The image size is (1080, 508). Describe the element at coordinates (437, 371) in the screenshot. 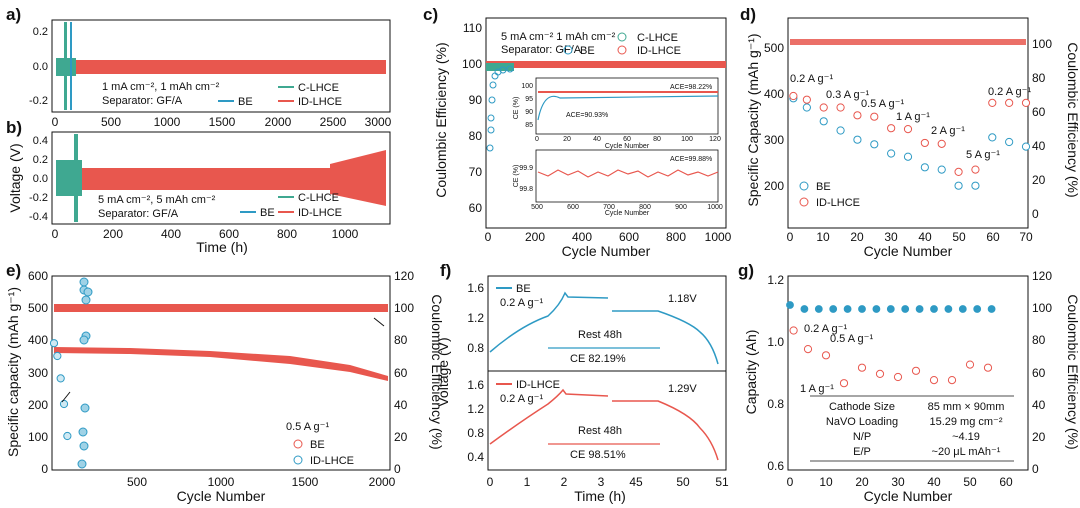

I see `panel-e-y2label: Coulombic Efficiency (%)` at that location.